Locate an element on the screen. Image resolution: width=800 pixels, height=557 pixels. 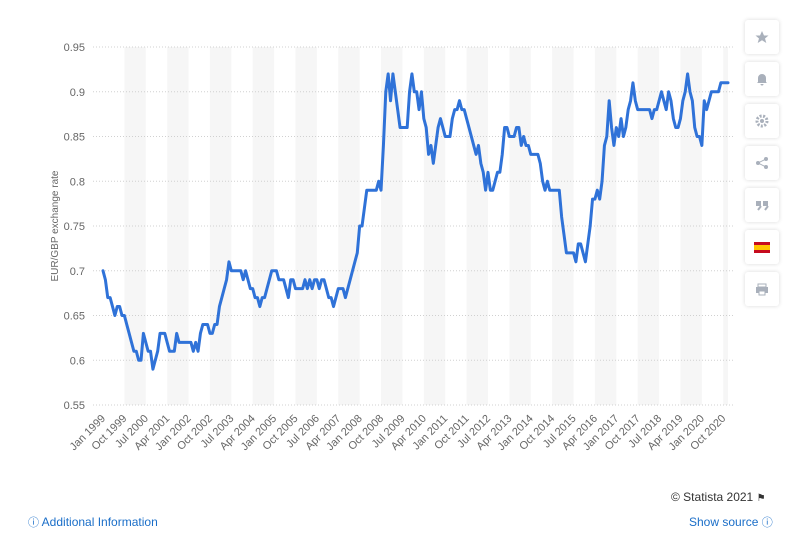
share-button is located at coordinates (762, 163).